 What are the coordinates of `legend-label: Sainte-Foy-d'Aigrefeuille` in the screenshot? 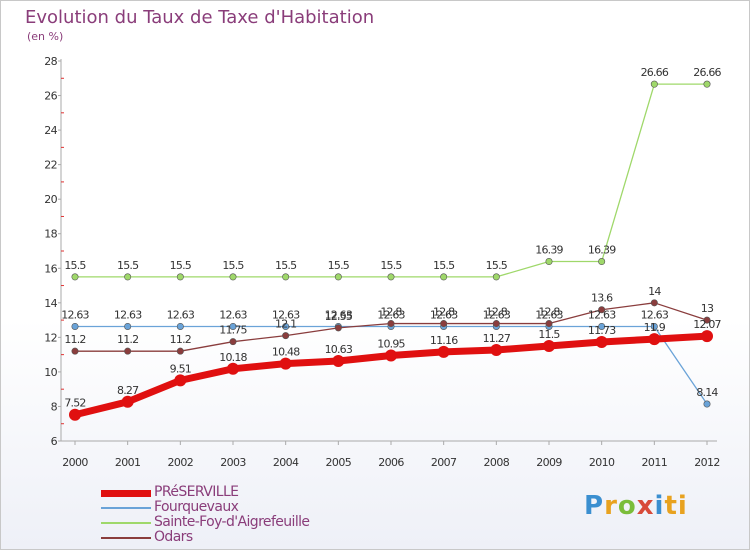 It's located at (232, 522).